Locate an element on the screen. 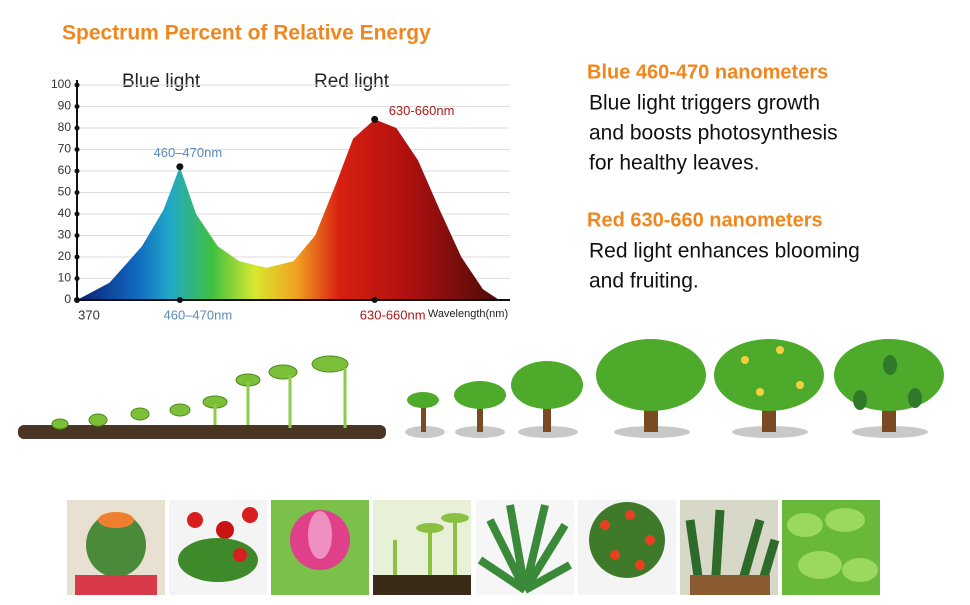  y-tick-label: 70 is located at coordinates (65, 149).